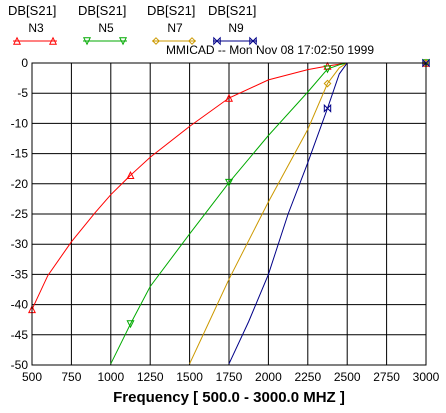 This screenshot has width=446, height=413. What do you see at coordinates (20, 274) in the screenshot?
I see `y-tick-label-7: -35` at bounding box center [20, 274].